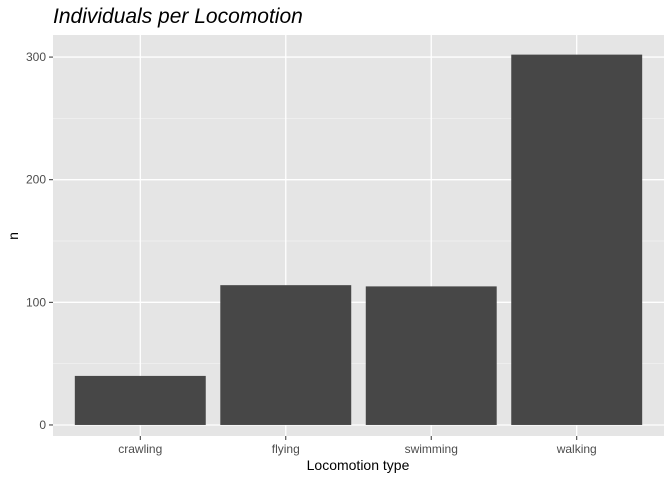 The width and height of the screenshot is (672, 480). What do you see at coordinates (36, 302) in the screenshot?
I see `y-tick-label: 100` at bounding box center [36, 302].